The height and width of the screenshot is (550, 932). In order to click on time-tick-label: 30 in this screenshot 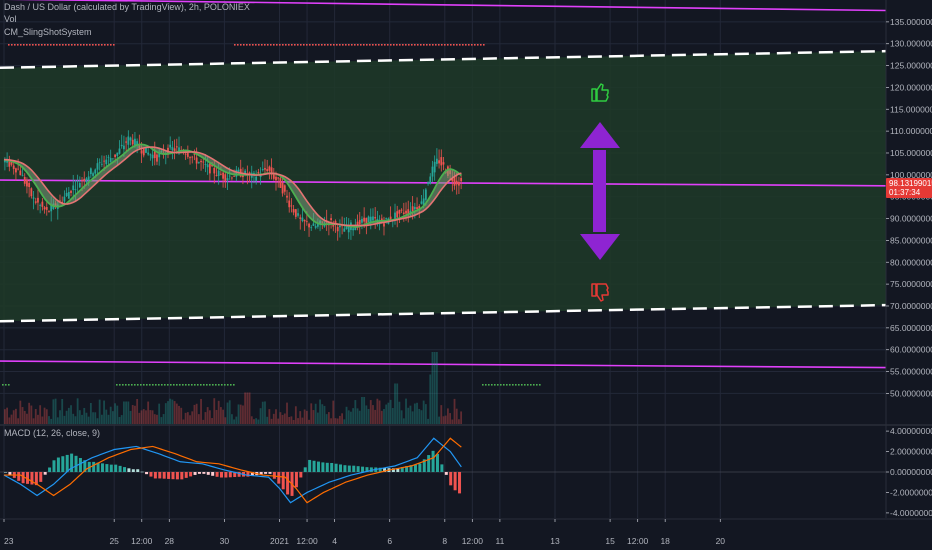, I will do `click(225, 541)`.